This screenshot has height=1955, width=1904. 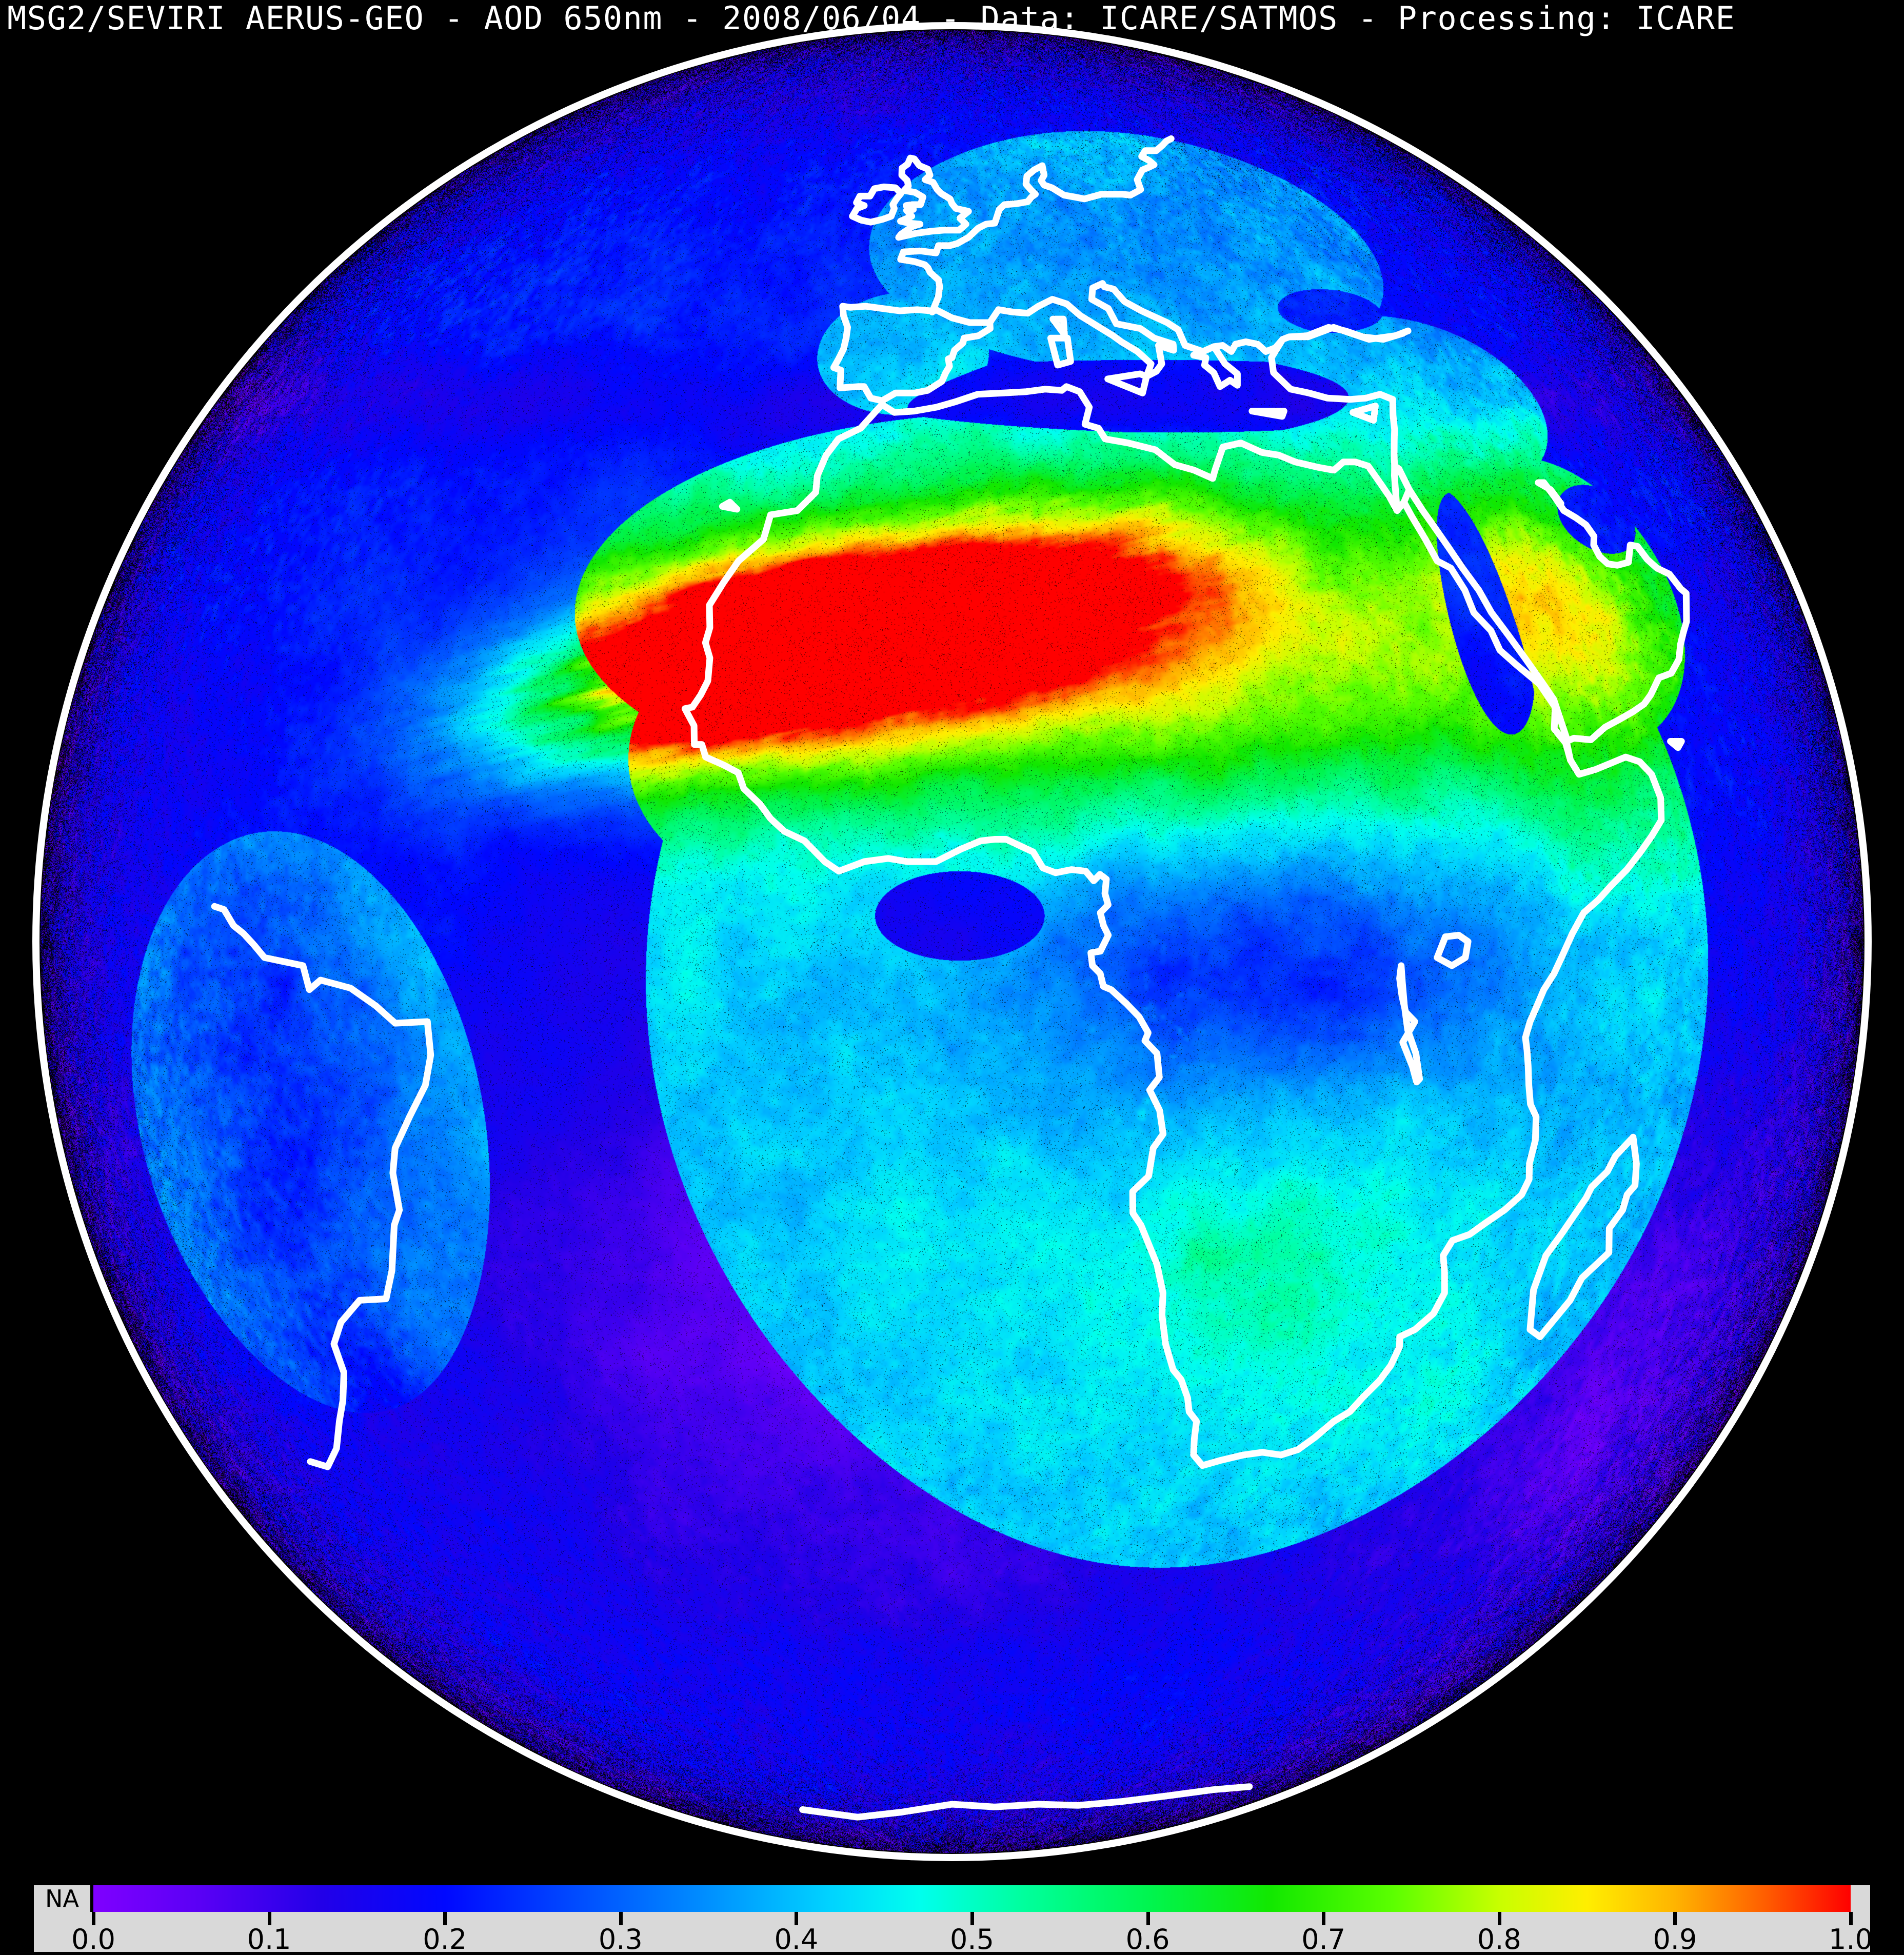 What do you see at coordinates (1851, 1939) in the screenshot?
I see `colorbar-tick-label: 1.0` at bounding box center [1851, 1939].